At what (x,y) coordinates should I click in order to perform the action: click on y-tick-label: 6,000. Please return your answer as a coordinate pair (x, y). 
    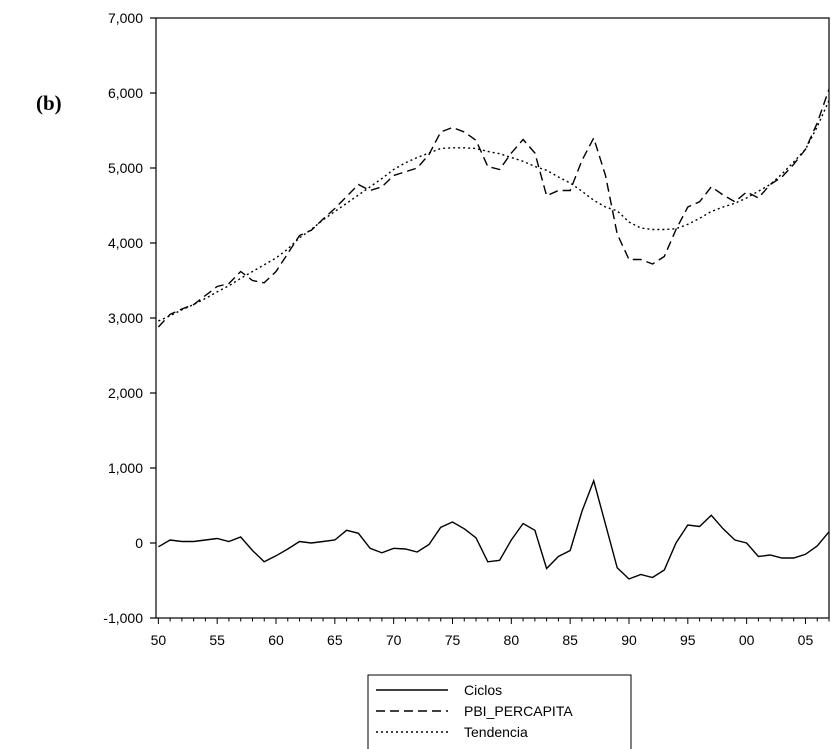
    Looking at the image, I should click on (125, 93).